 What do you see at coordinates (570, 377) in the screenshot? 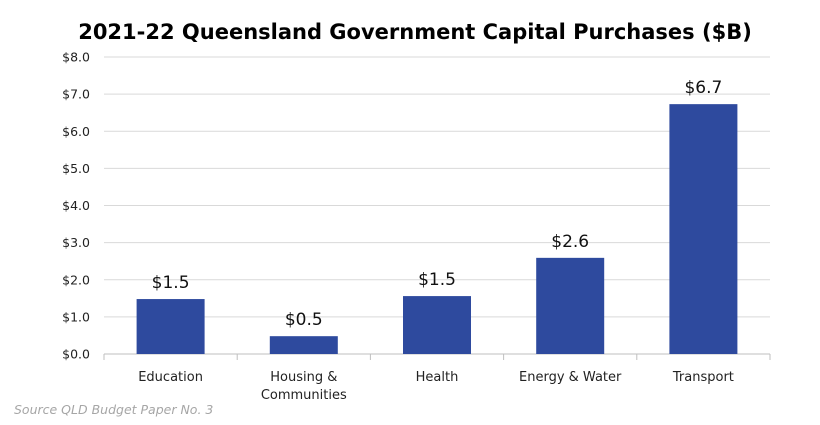
I see `x-tick-label: Energy & Water` at bounding box center [570, 377].